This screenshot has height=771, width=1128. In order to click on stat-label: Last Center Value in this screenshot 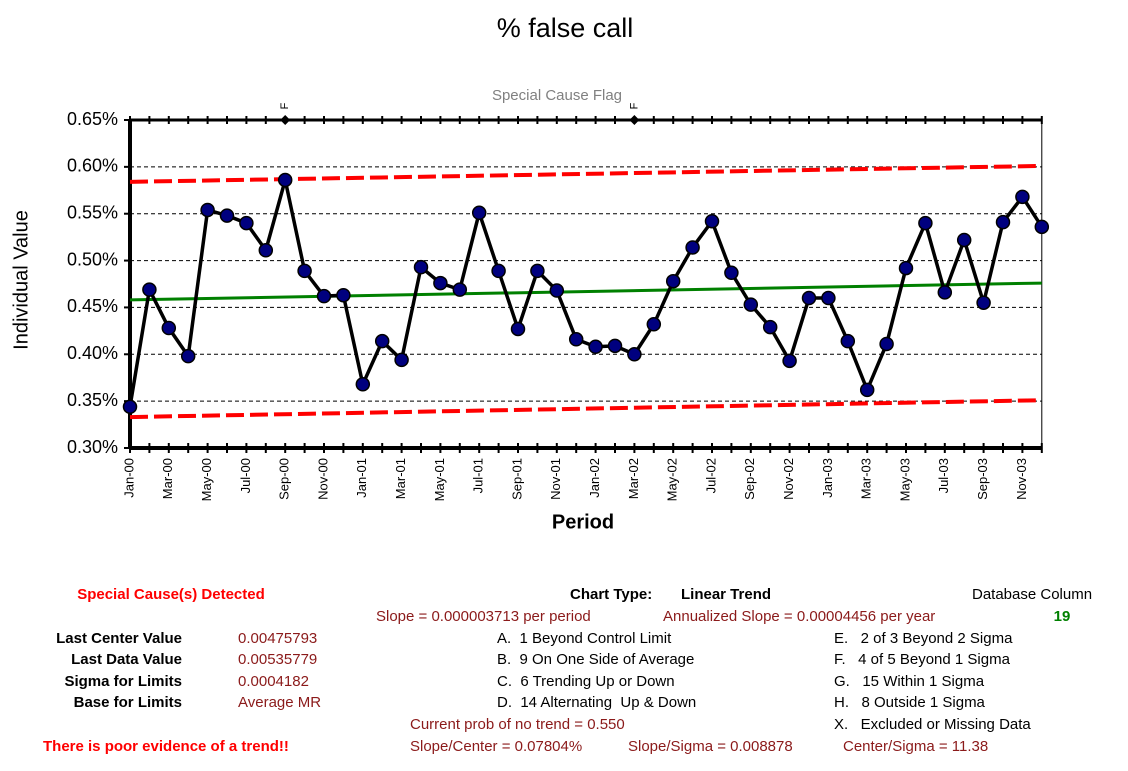, I will do `click(119, 638)`.